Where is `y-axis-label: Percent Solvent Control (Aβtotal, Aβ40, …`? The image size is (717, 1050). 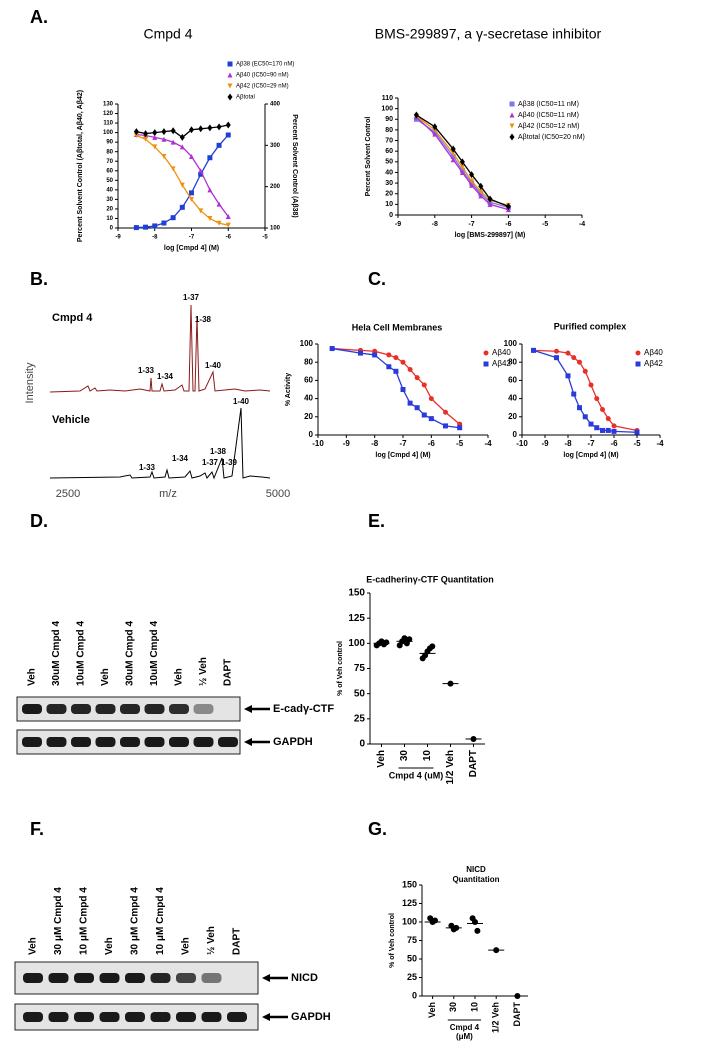 y-axis-label: Percent Solvent Control (Aβtotal, Aβ40, … is located at coordinates (80, 166).